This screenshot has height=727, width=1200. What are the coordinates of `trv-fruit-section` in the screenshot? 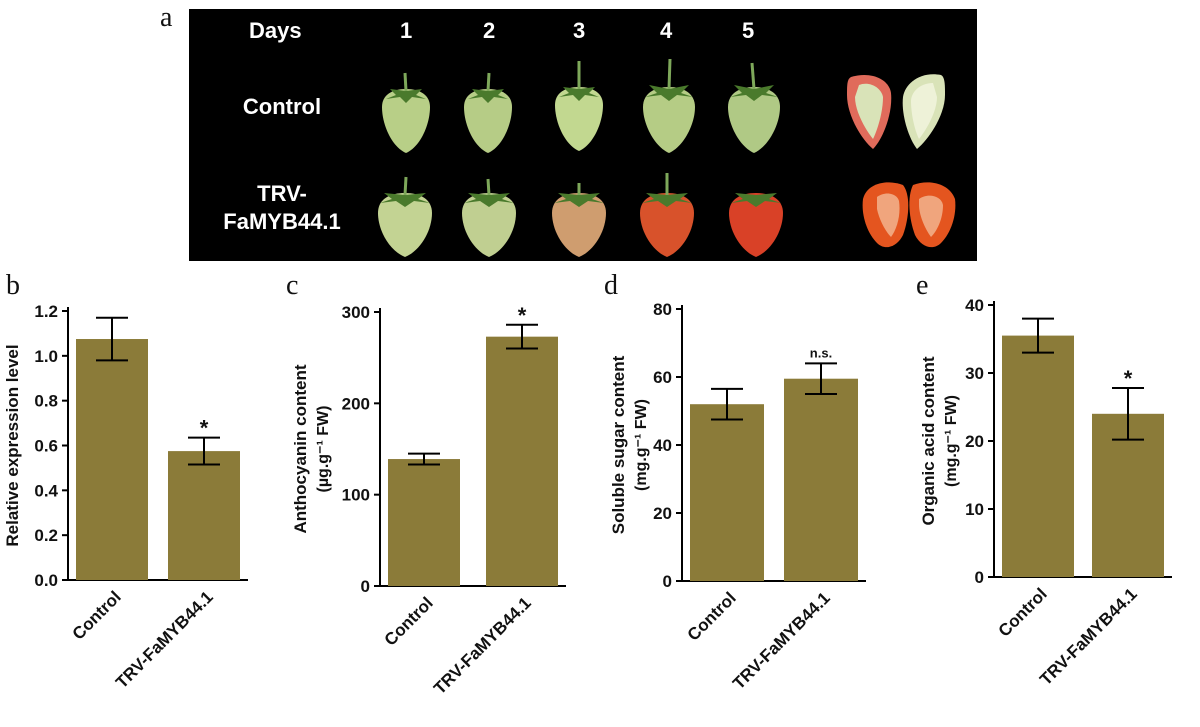 It's located at (909, 215).